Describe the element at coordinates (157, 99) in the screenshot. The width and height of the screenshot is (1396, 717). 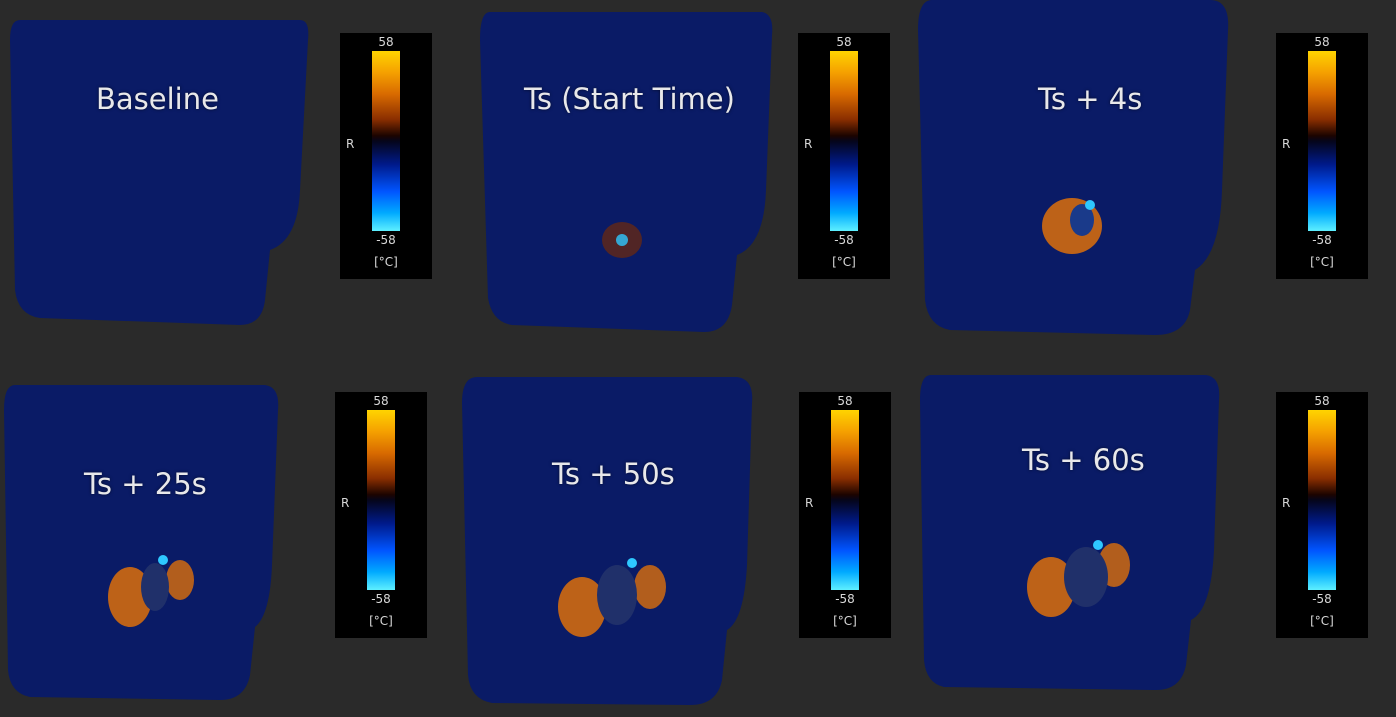
I see `panel-title: Baseline` at that location.